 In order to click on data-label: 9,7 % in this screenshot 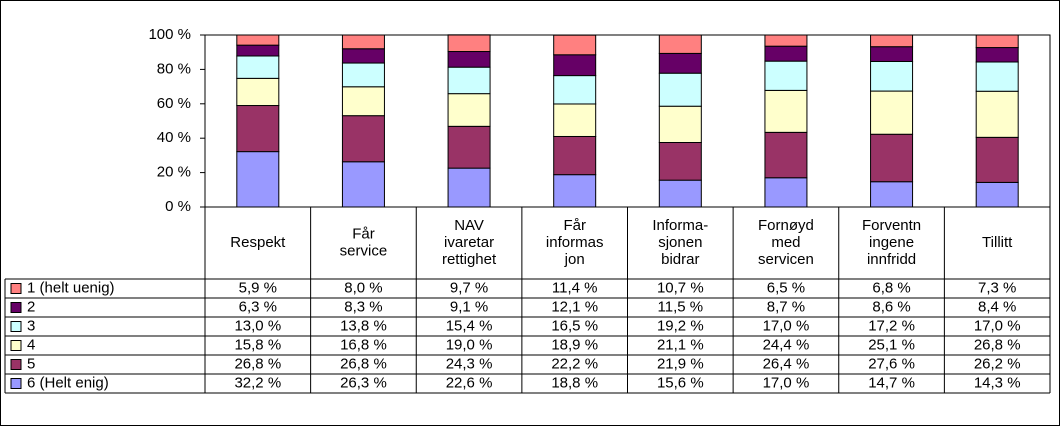, I will do `click(469, 287)`.